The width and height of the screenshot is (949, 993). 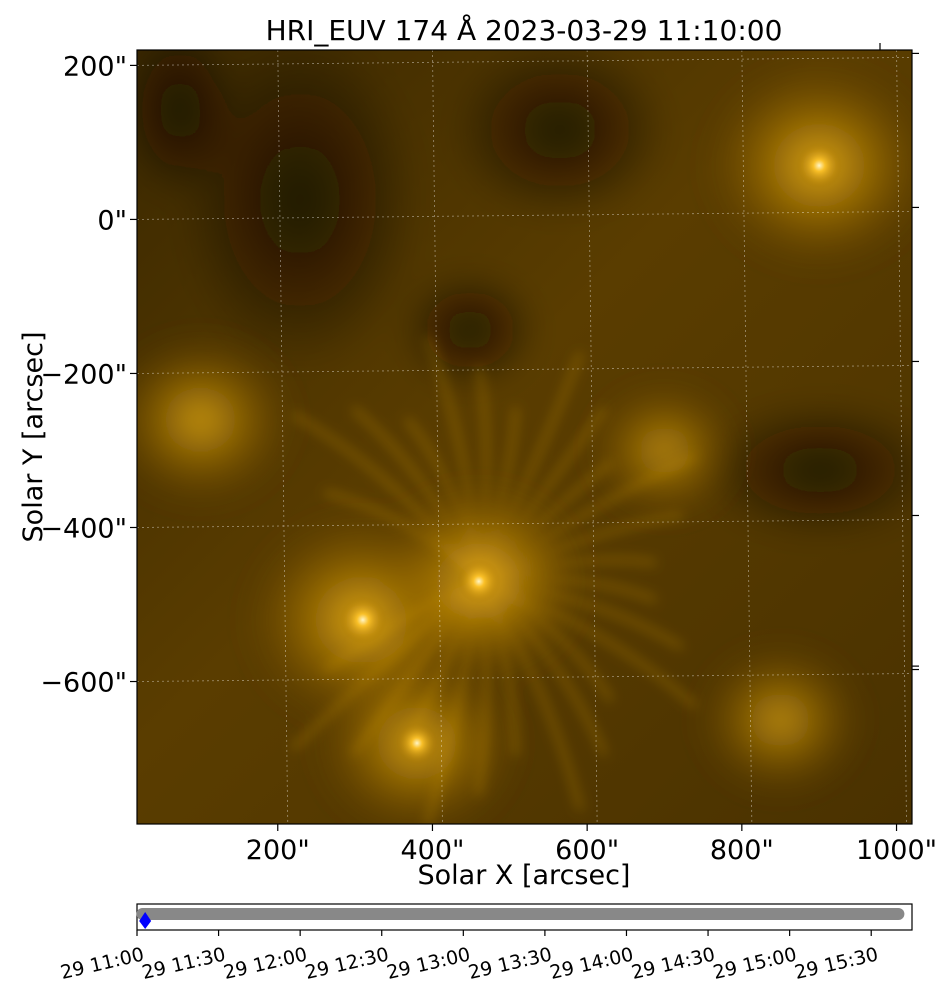 What do you see at coordinates (510, 963) in the screenshot?
I see `timeline-tick-label: 29 13:30` at bounding box center [510, 963].